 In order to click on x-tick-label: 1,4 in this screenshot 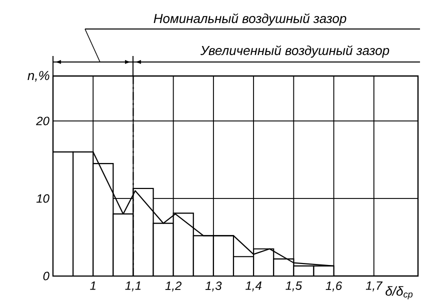, I will do `click(254, 287)`.